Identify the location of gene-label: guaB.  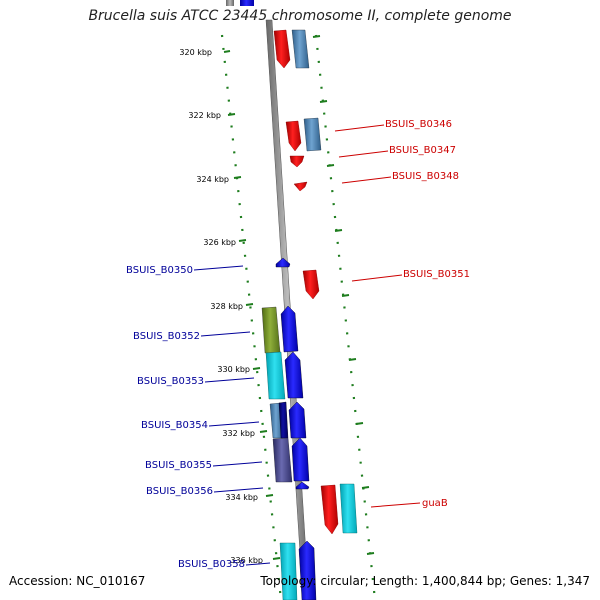
(435, 503).